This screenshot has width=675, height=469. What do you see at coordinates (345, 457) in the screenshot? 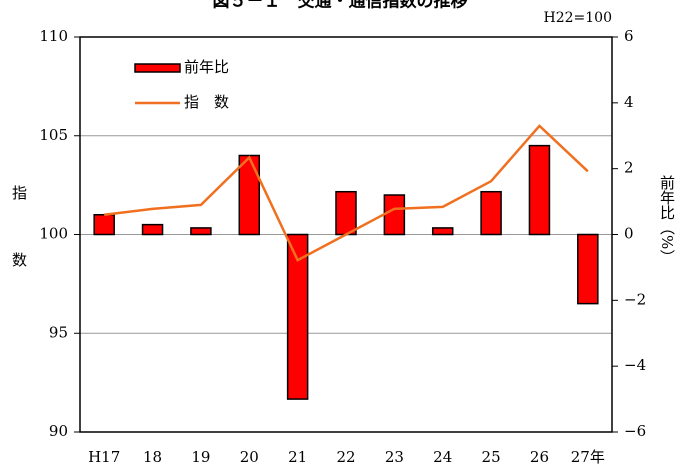
I see `x-tick-label: 22` at bounding box center [345, 457].